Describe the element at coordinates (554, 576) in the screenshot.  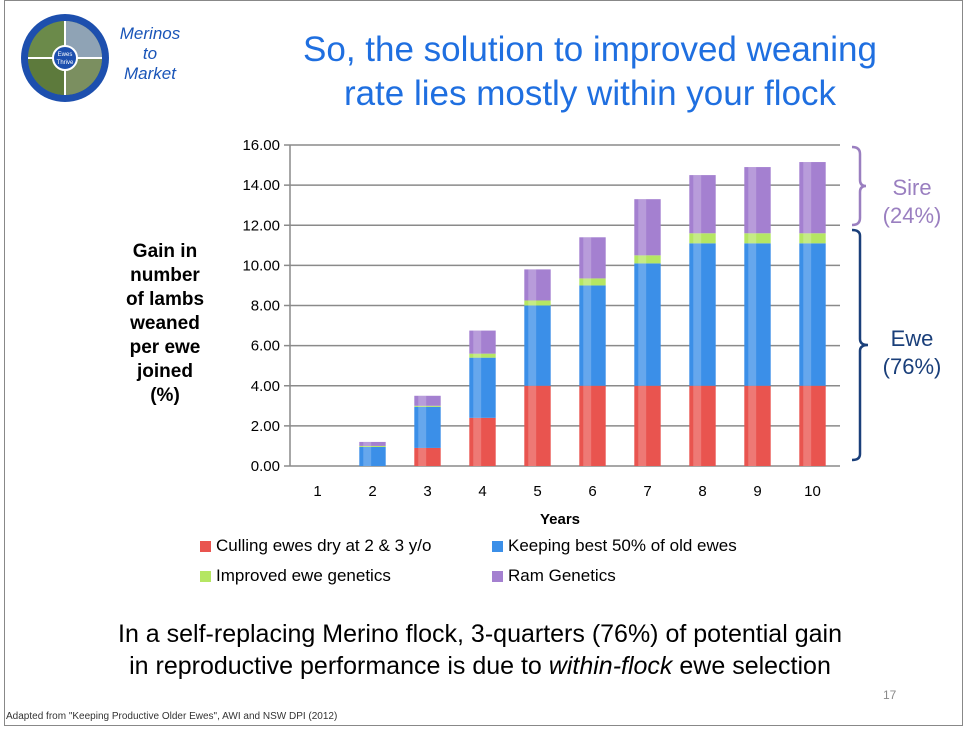
I see `legend-item-ram-genetics: Ram Genetics` at that location.